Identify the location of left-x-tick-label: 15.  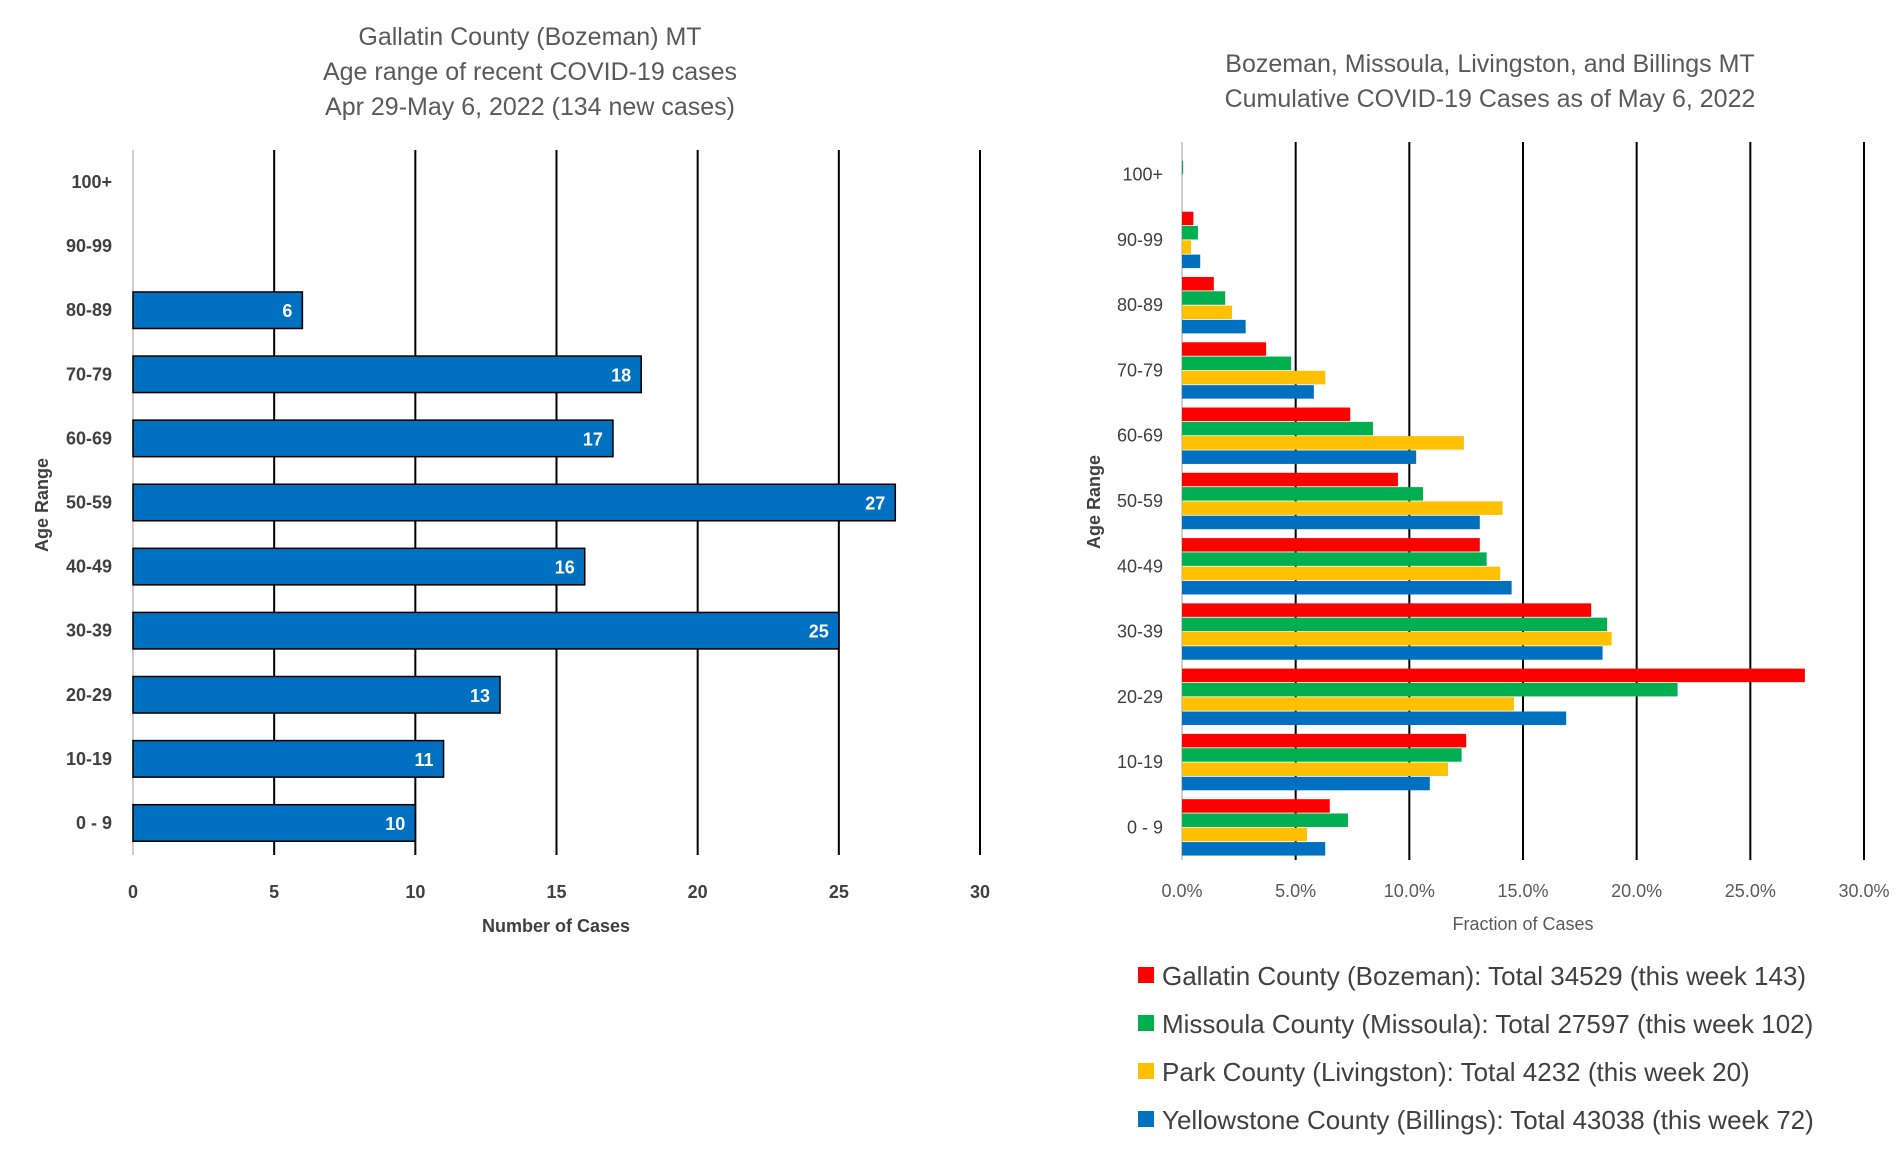
(556, 892).